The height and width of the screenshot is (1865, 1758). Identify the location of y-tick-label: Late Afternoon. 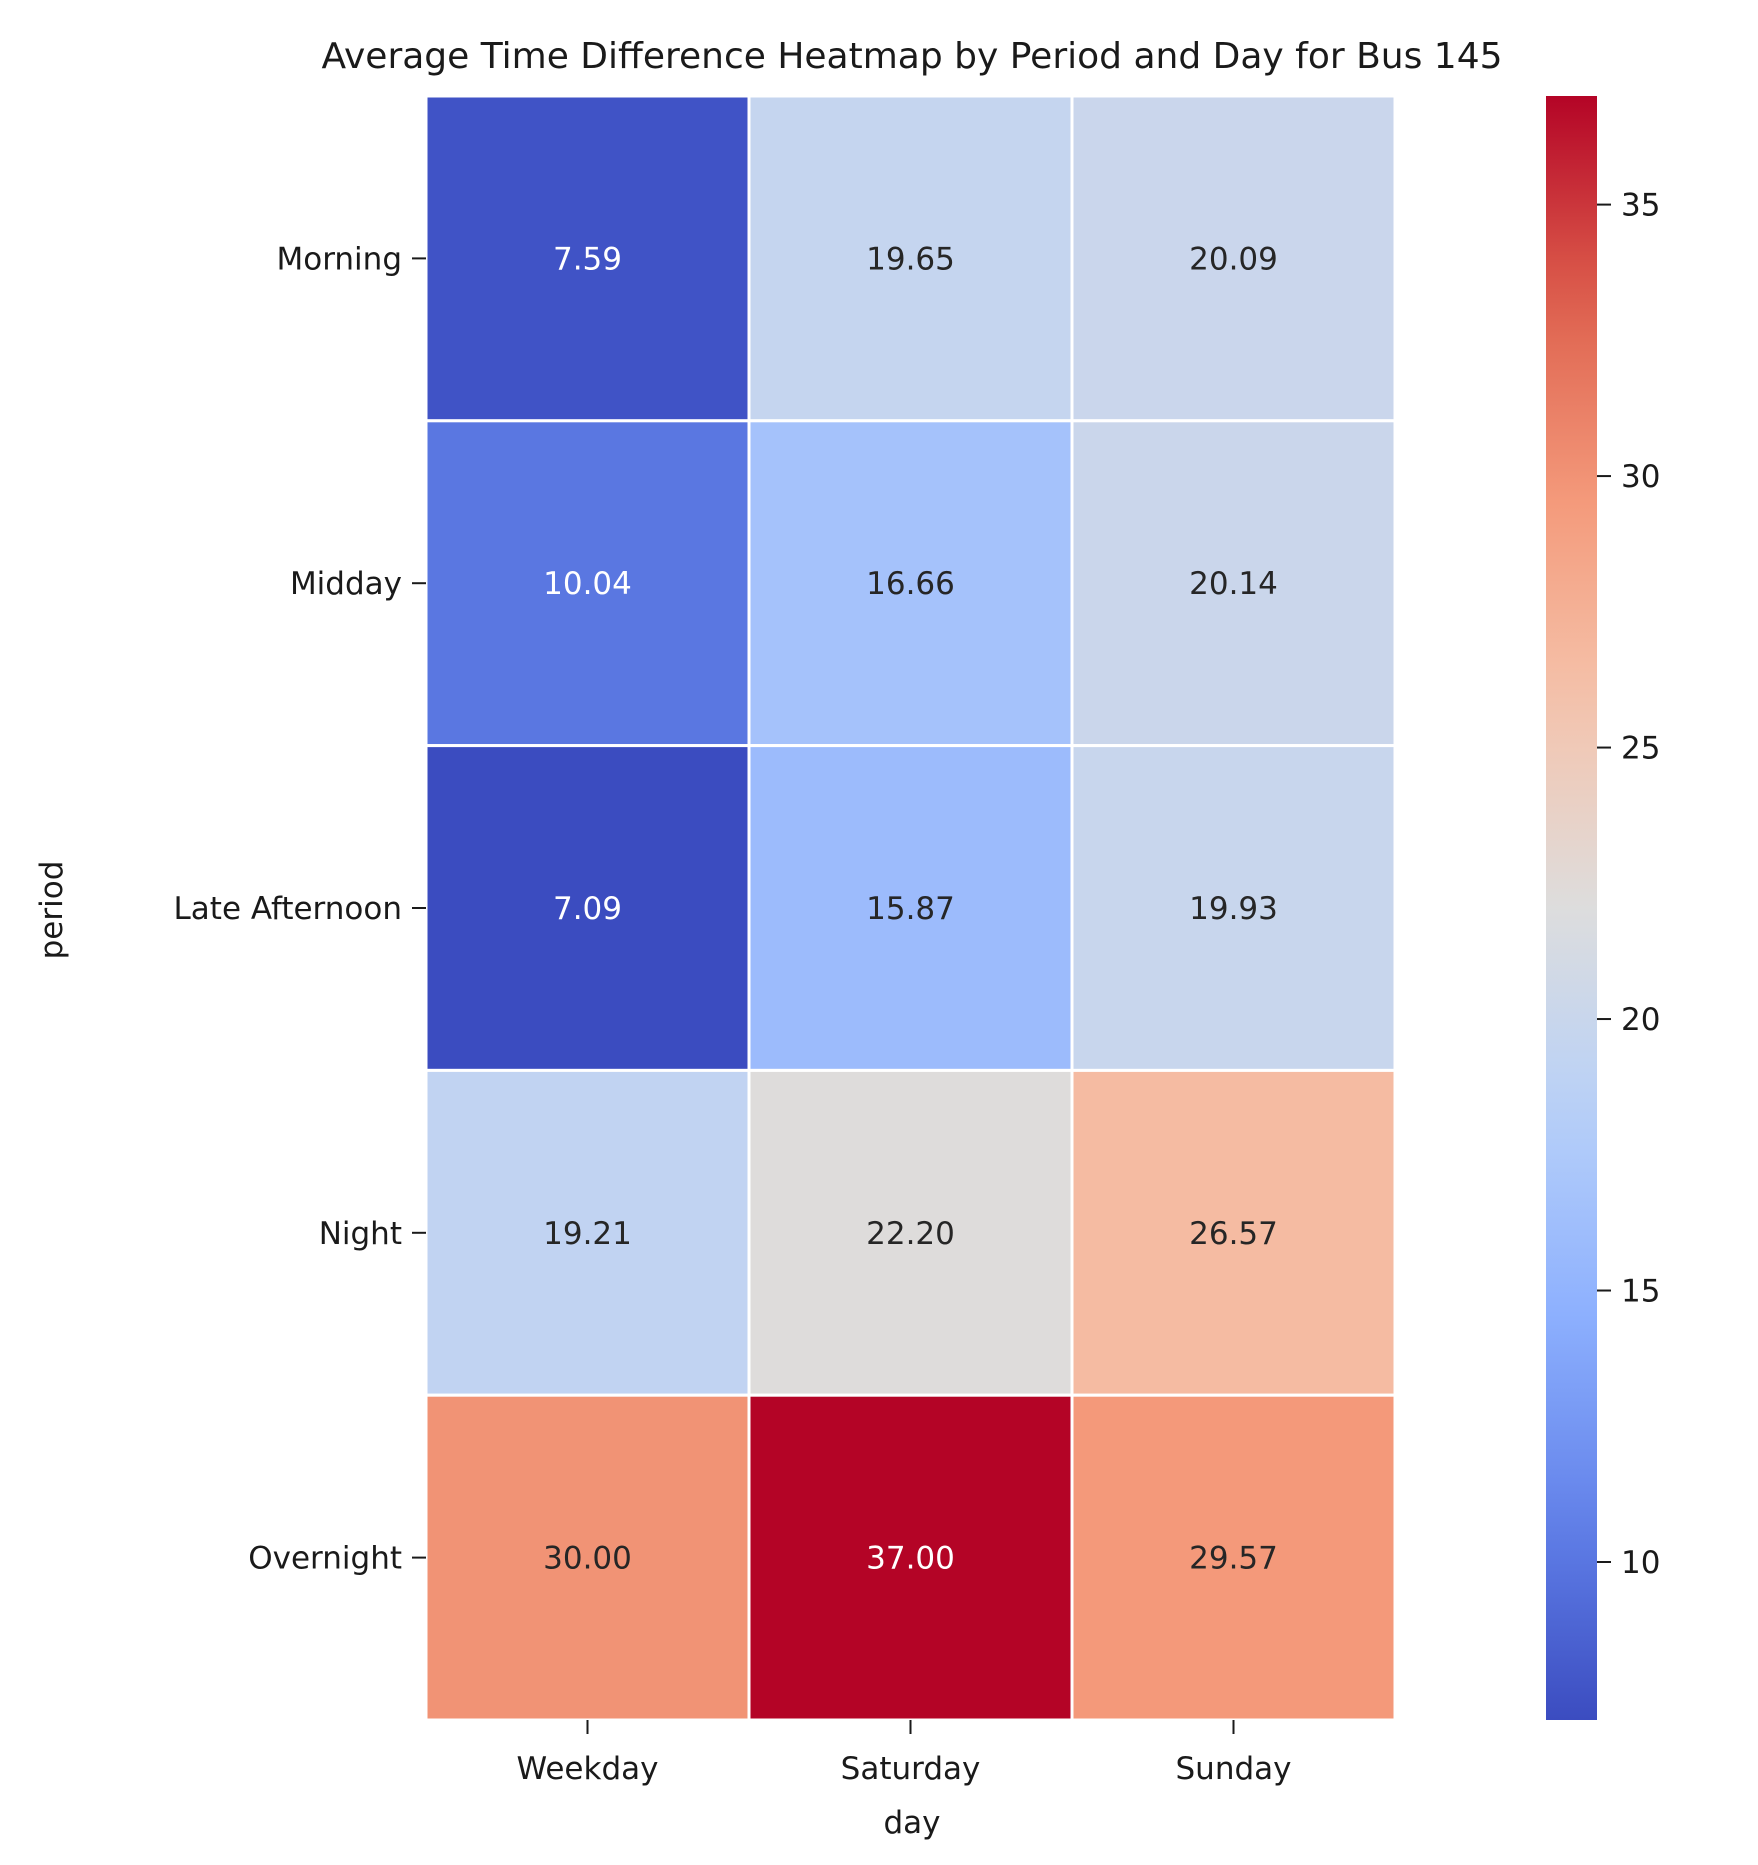
(288, 909).